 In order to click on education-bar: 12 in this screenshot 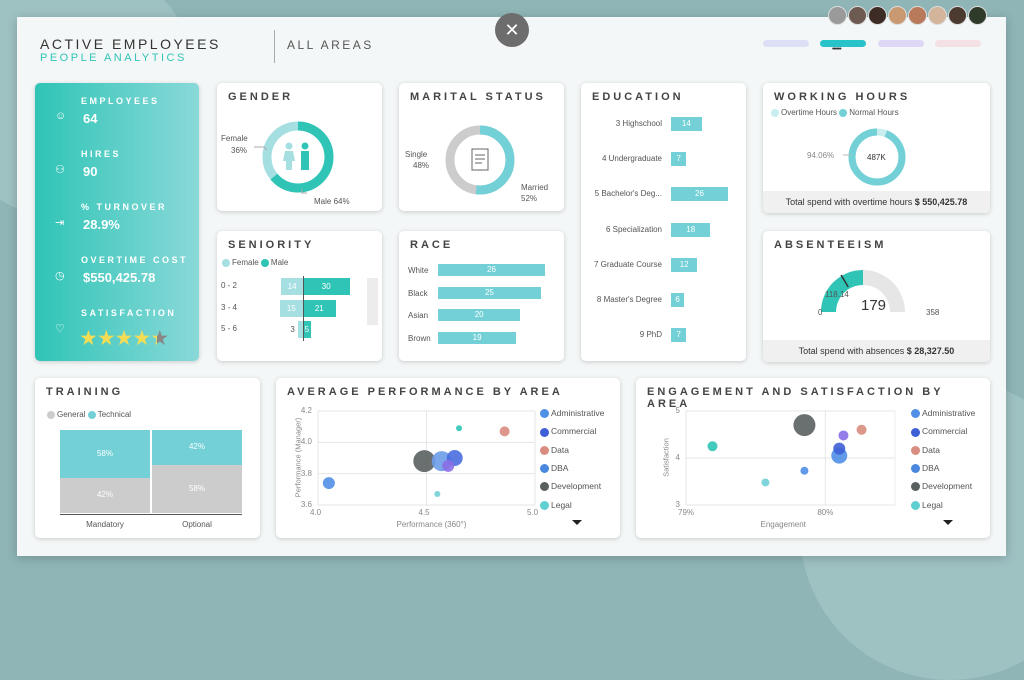, I will do `click(684, 264)`.